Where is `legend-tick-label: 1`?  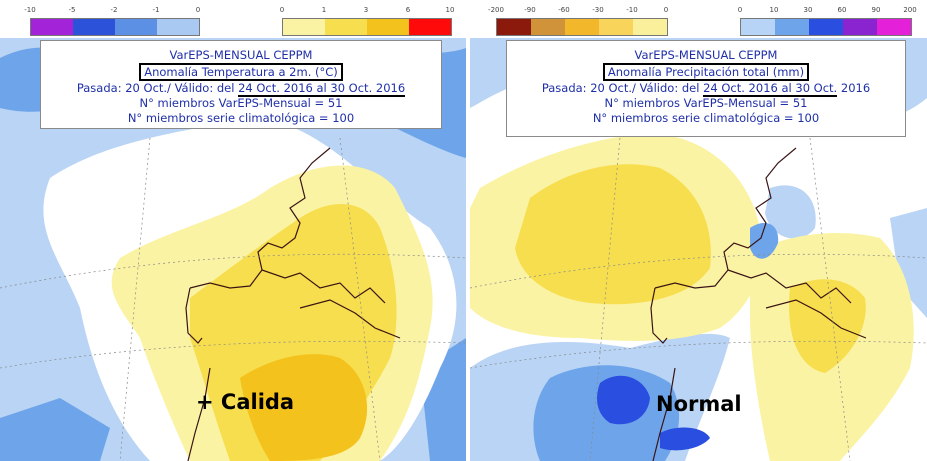
legend-tick-label: 1 is located at coordinates (324, 10).